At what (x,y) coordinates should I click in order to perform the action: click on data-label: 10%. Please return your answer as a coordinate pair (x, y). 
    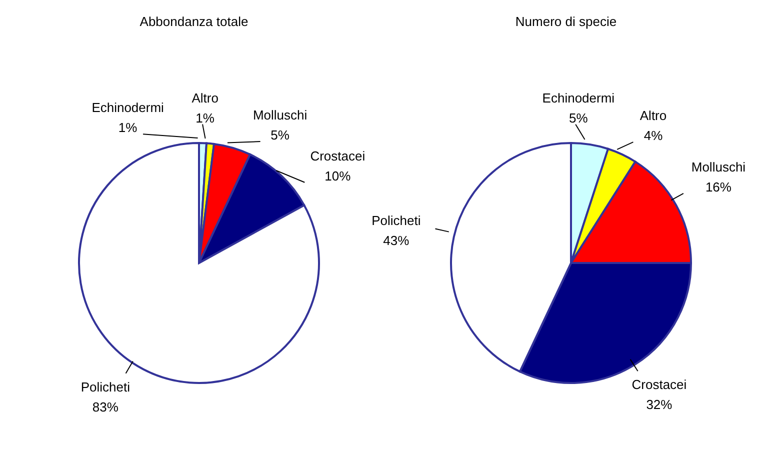
    Looking at the image, I should click on (338, 176).